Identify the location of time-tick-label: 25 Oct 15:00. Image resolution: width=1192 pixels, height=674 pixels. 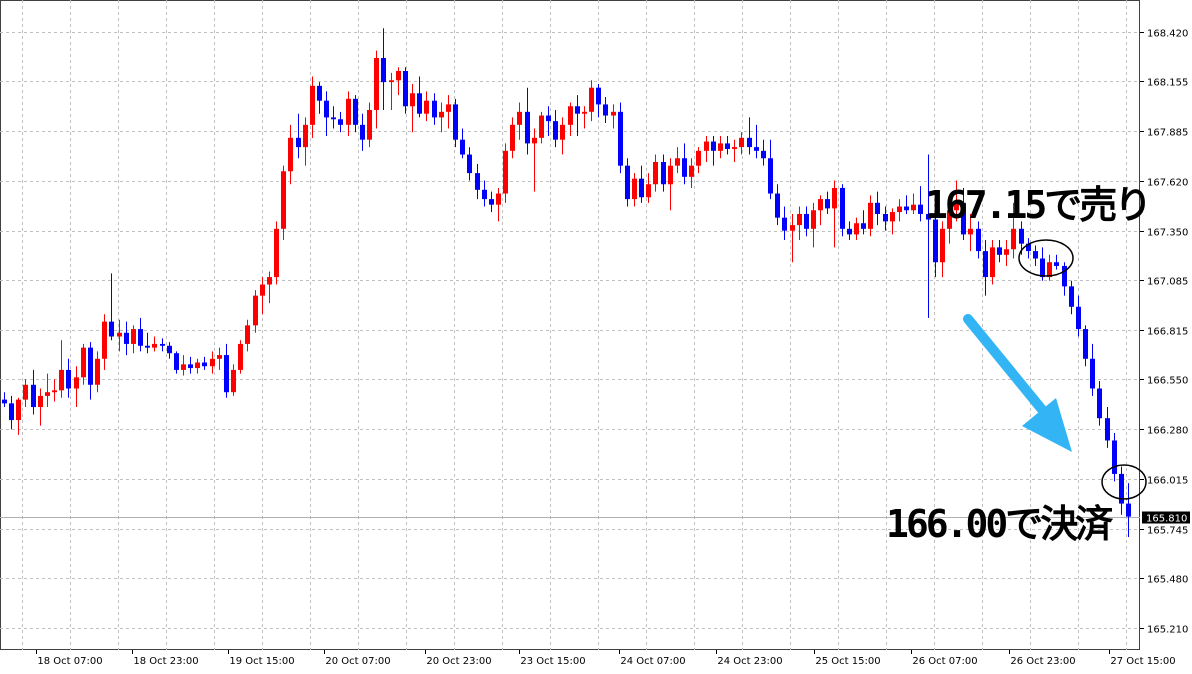
(847, 661).